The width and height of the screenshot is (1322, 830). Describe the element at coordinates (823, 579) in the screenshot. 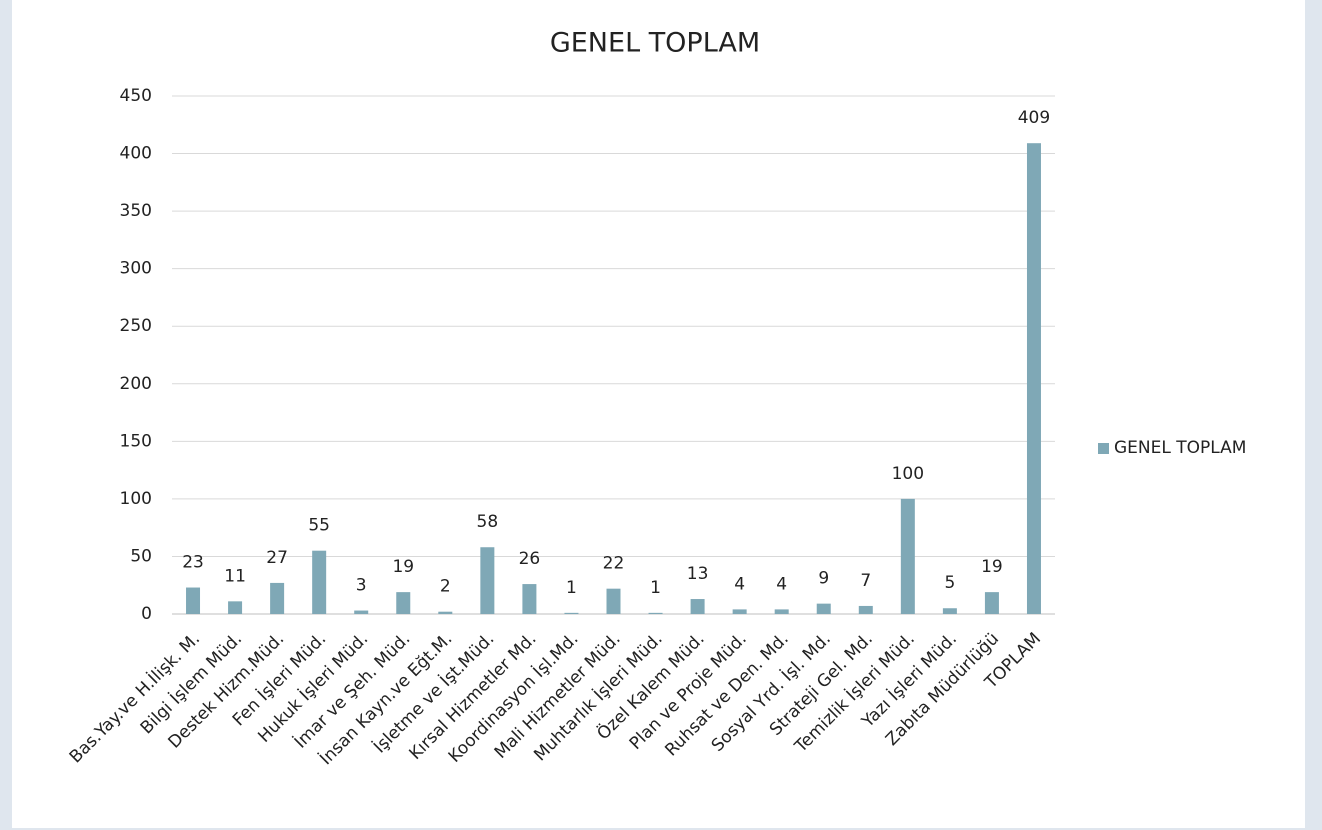

I see `data-label: 9` at that location.